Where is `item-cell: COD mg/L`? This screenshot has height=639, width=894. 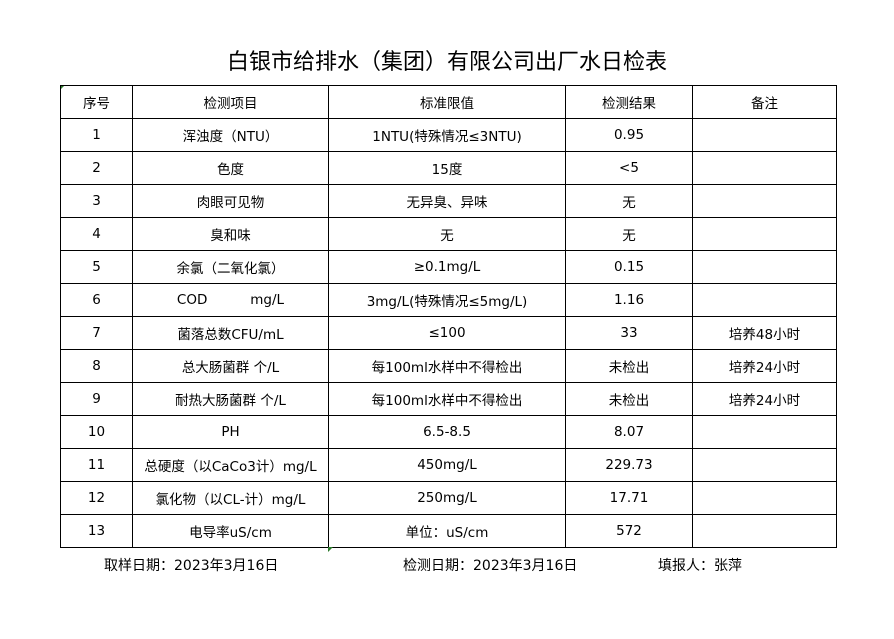
item-cell: COD mg/L is located at coordinates (230, 300).